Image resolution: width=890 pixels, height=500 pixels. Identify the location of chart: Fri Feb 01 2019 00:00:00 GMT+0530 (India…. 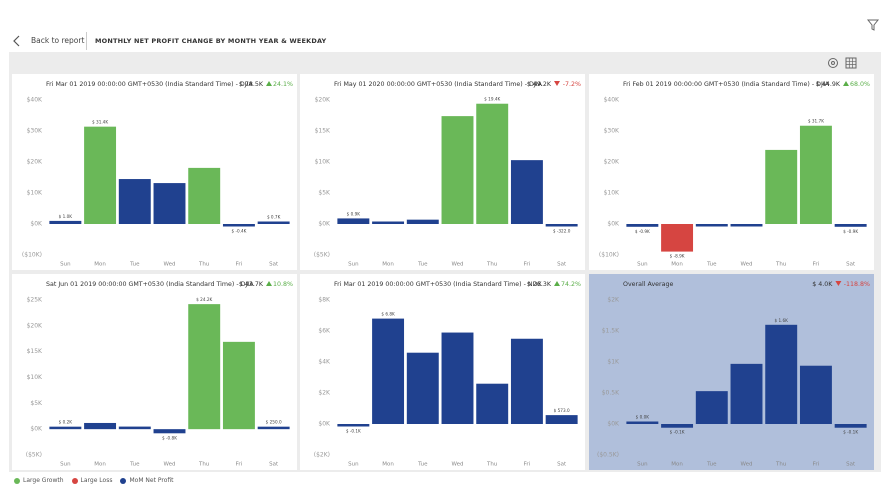
(734, 174).